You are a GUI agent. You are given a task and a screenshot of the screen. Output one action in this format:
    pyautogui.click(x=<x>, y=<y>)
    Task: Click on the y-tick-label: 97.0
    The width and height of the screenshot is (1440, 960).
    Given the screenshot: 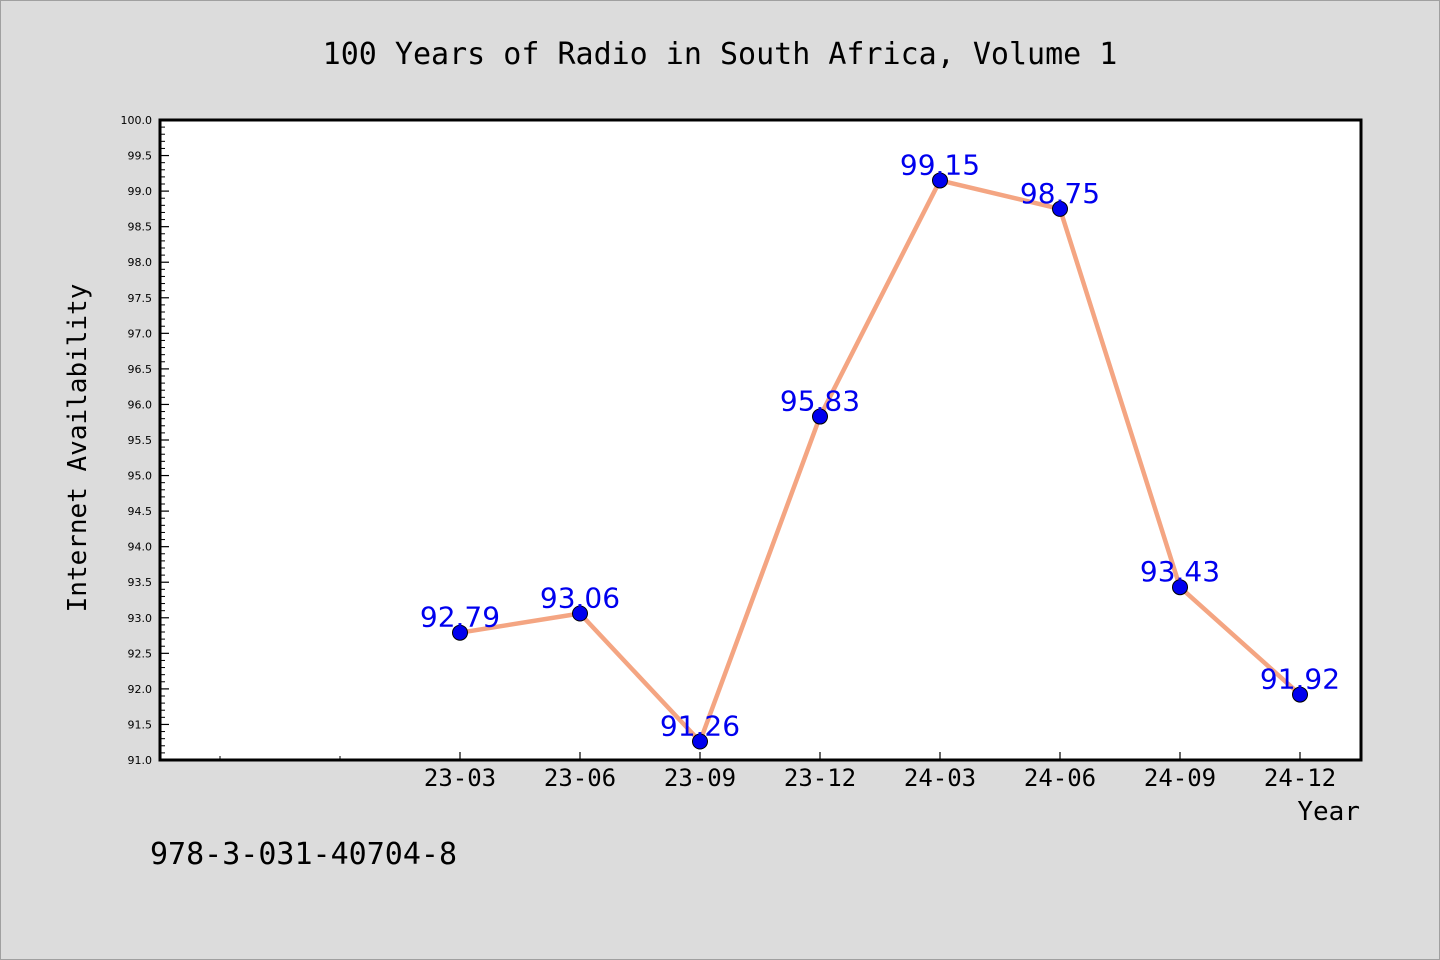 What is the action you would take?
    pyautogui.click(x=140, y=333)
    